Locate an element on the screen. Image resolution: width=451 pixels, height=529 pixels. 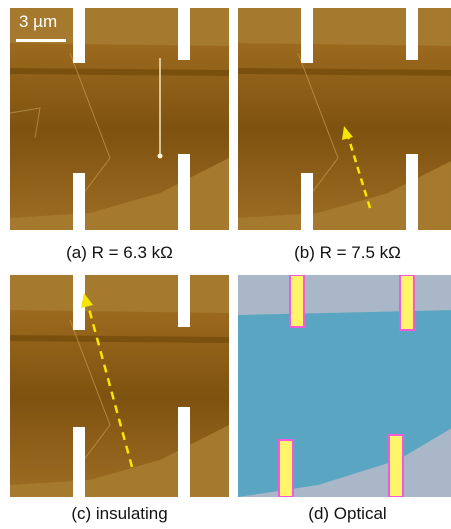
caption-c: (c) insulating is located at coordinates (119, 513).